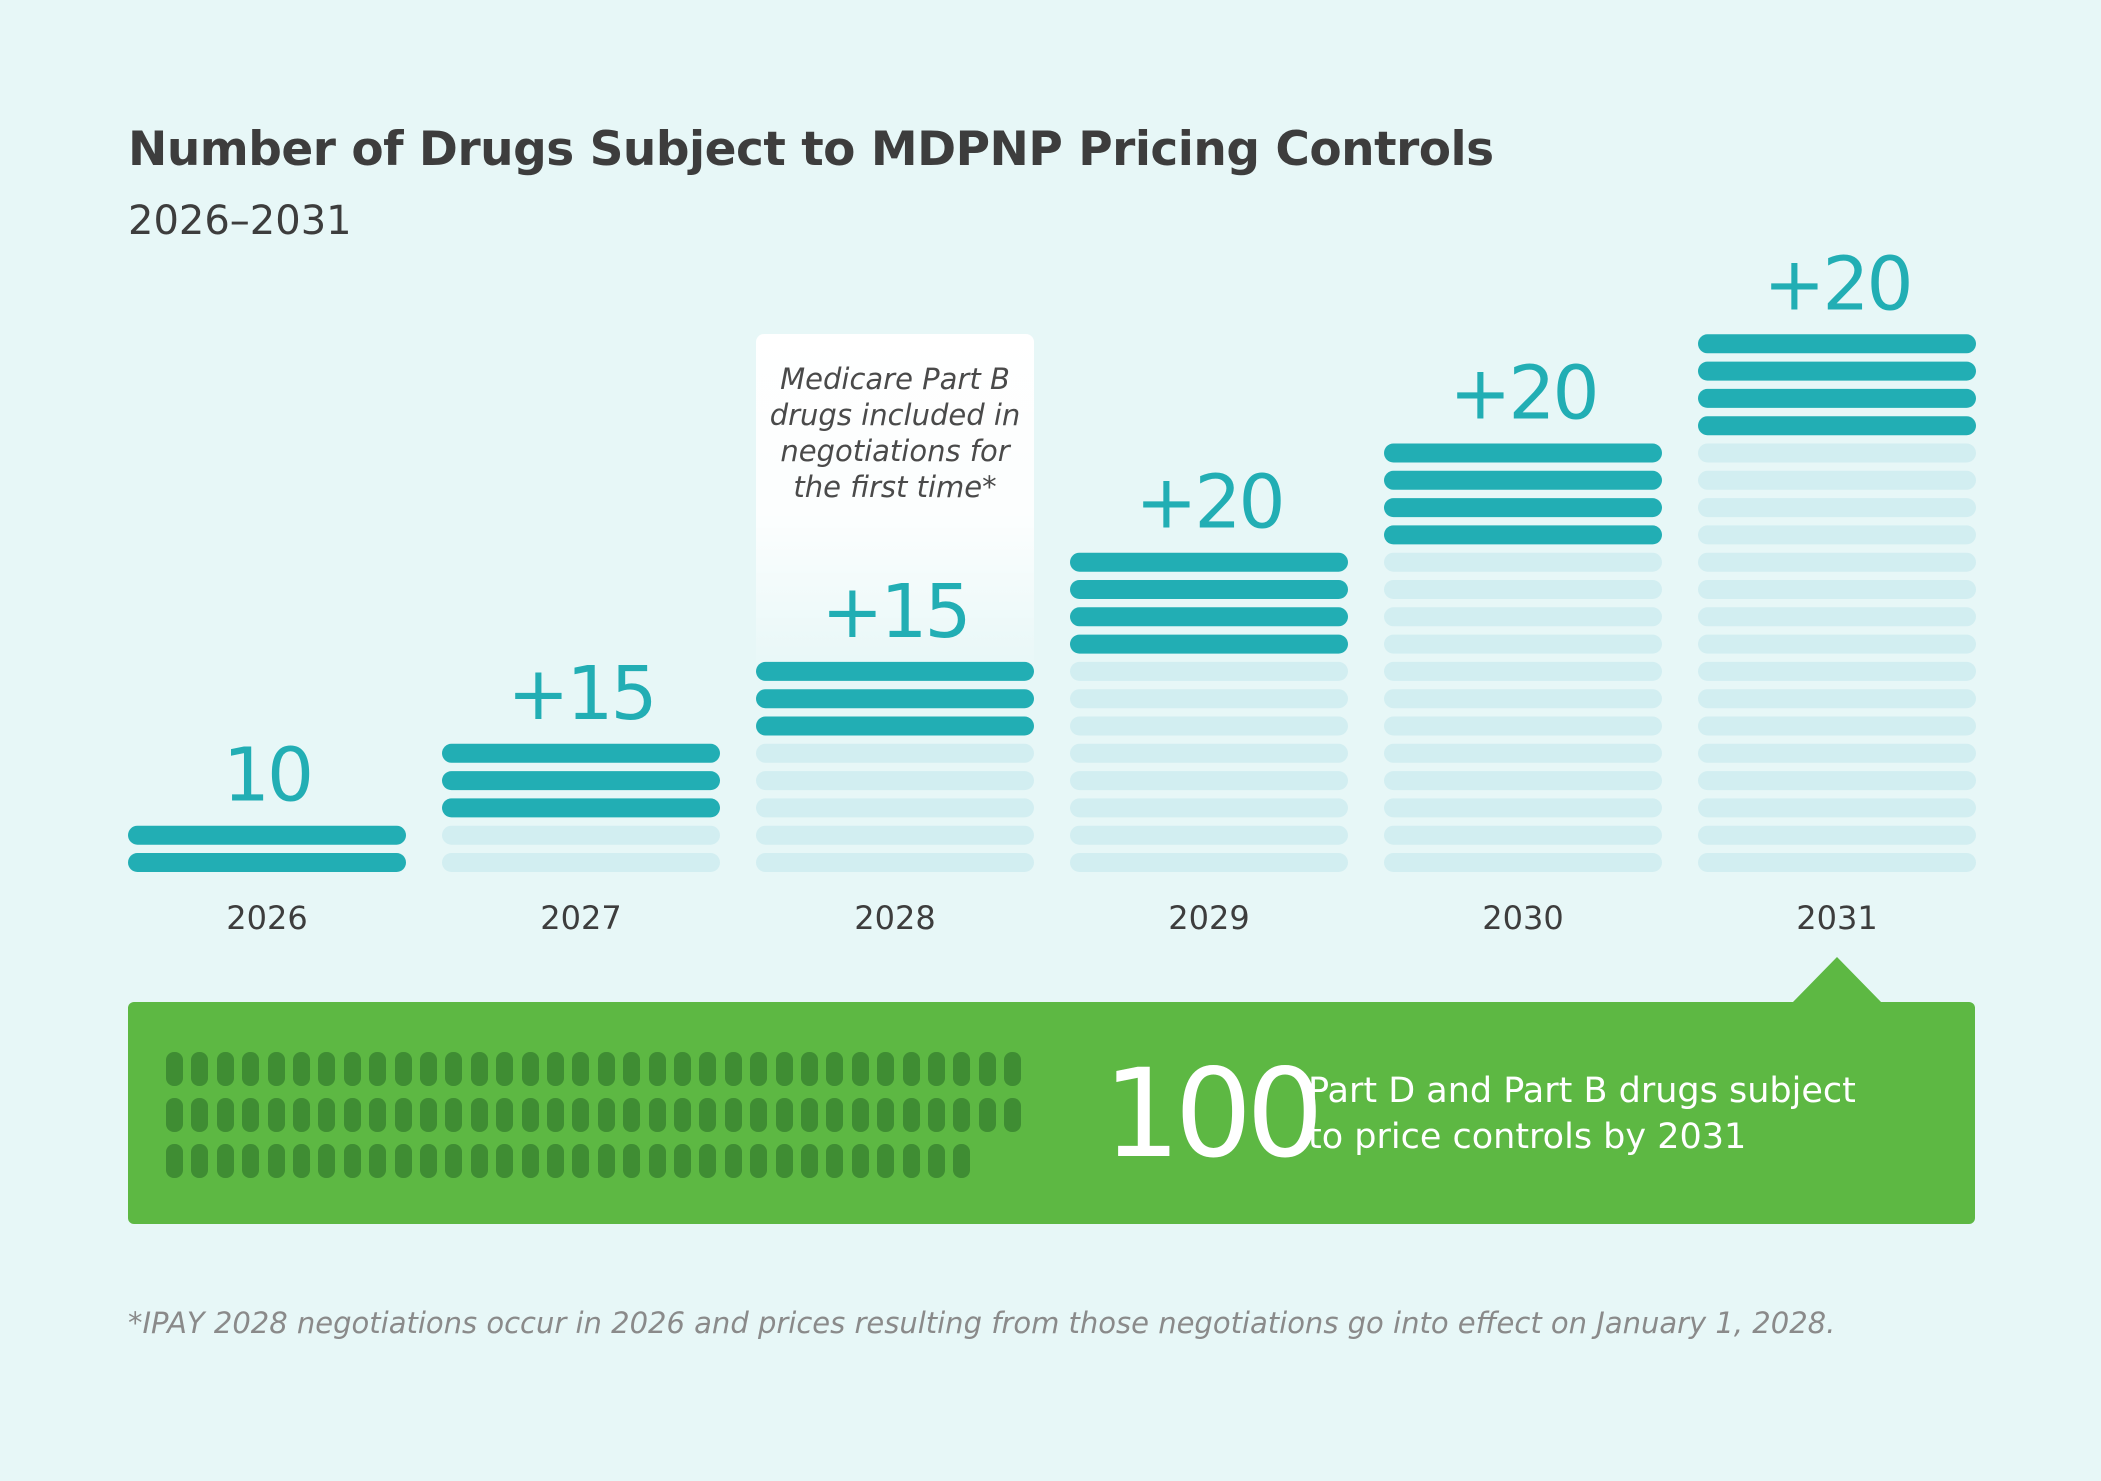 Image resolution: width=2101 pixels, height=1481 pixels. I want to click on summary-total: 100, so click(1213, 1114).